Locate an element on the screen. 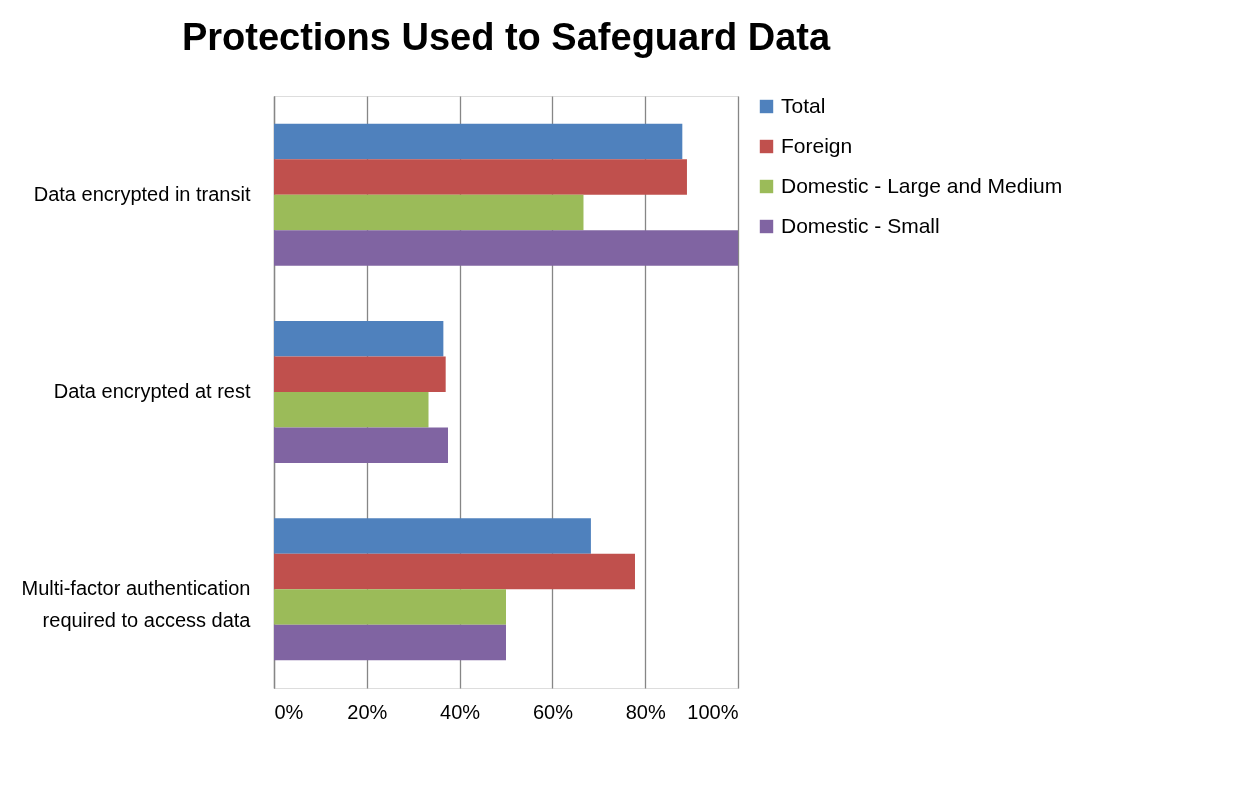 Image resolution: width=1252 pixels, height=799 pixels. x-tick-label: 80% is located at coordinates (645, 711).